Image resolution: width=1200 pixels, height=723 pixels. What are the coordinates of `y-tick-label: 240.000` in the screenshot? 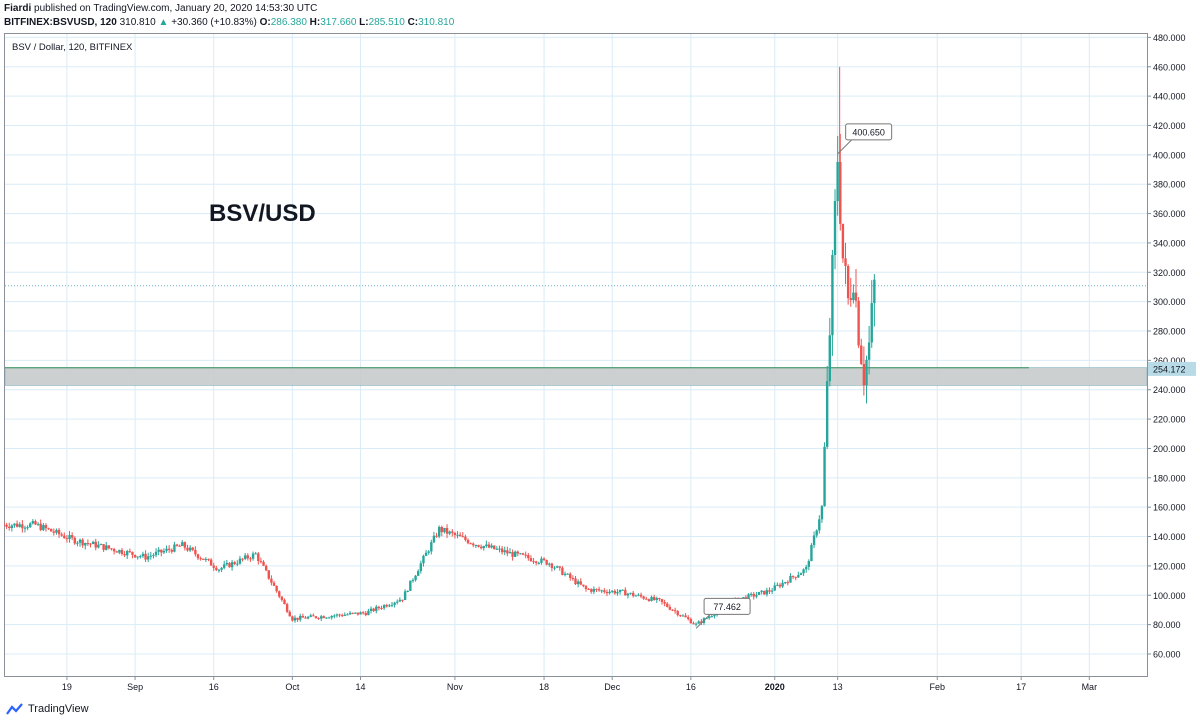 It's located at (1169, 390).